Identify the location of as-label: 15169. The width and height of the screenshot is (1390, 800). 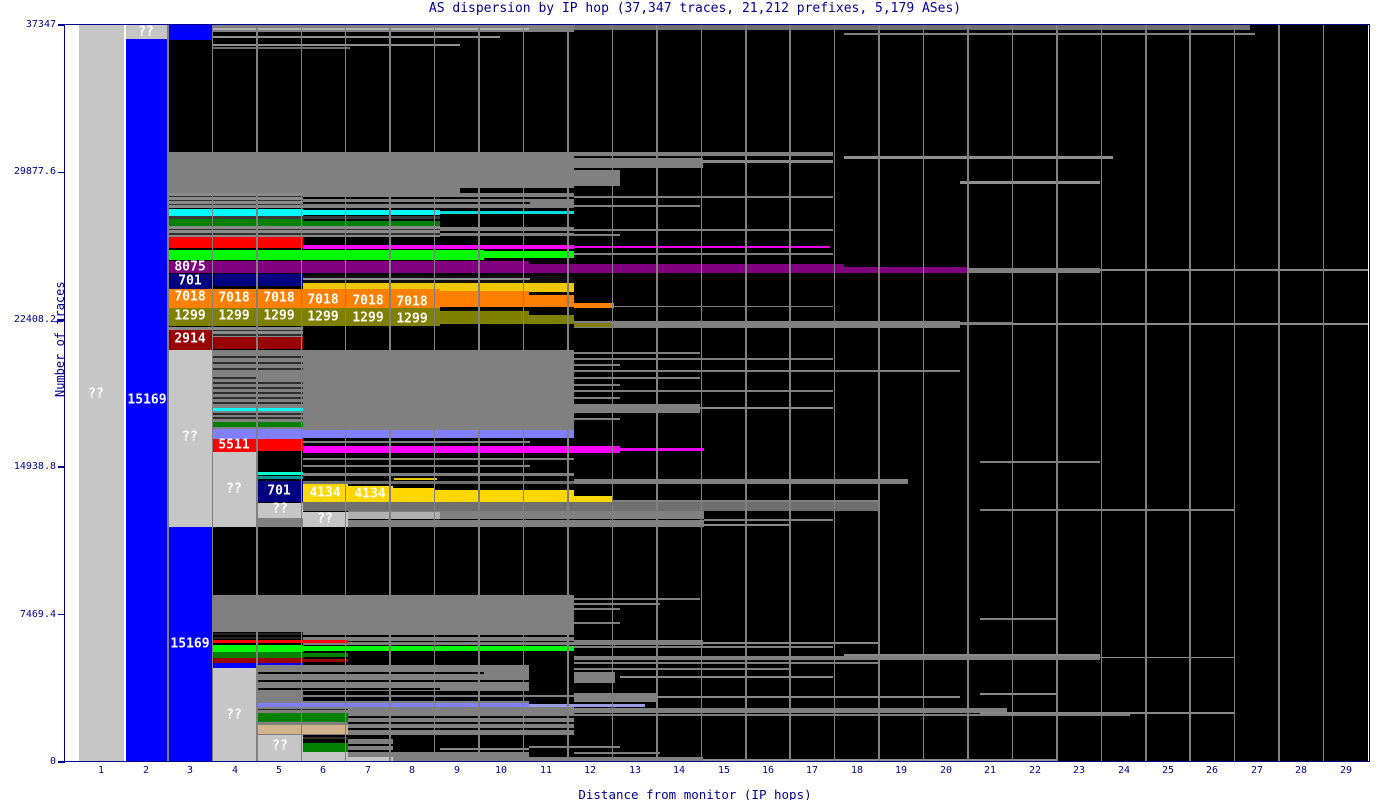
(190, 644).